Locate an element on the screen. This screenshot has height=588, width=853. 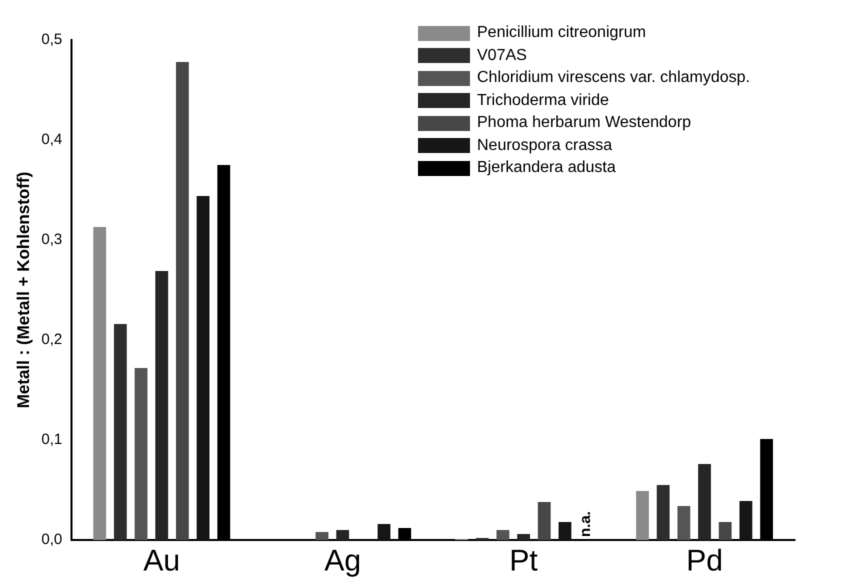
y-axis-title: Metall : (Metall + Kohlenstoff) is located at coordinates (23, 290).